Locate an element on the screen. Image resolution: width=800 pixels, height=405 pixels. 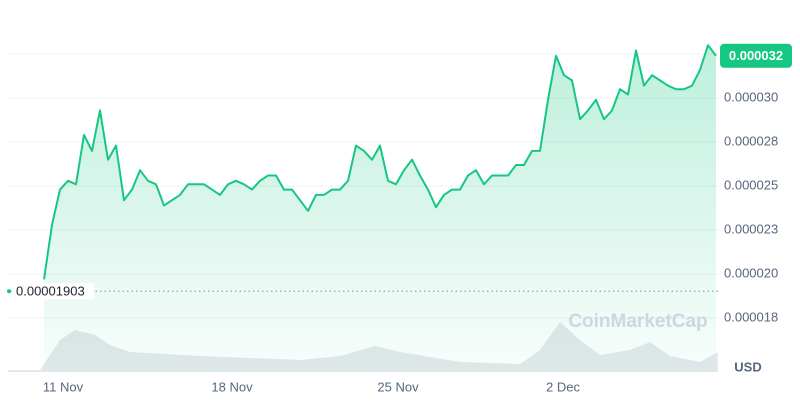
x-tick-label: 18 Nov is located at coordinates (232, 386).